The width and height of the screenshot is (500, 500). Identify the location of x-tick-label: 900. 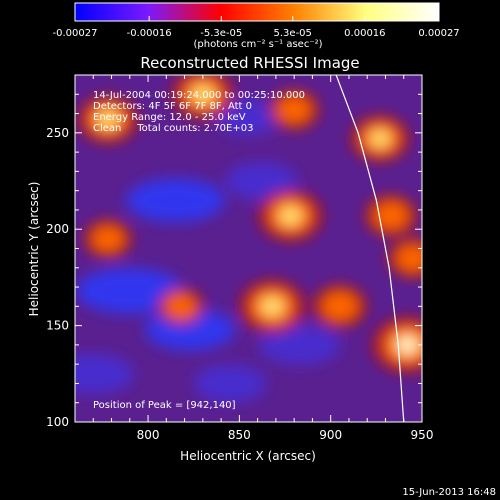
(330, 435).